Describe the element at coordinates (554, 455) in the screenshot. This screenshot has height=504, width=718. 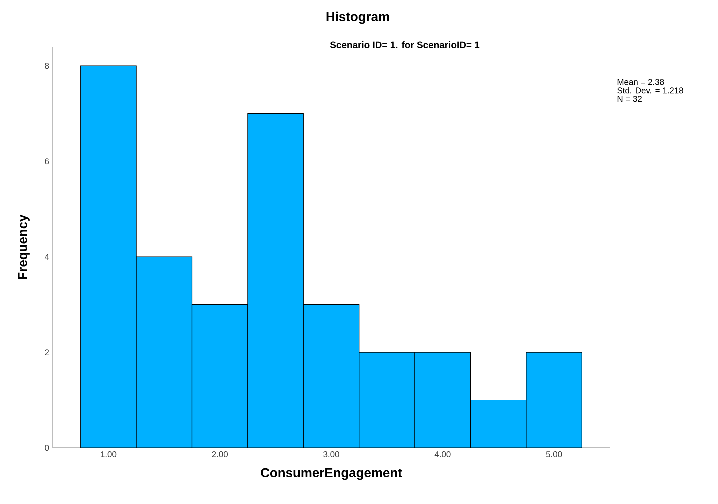
I see `x-tick-label: 5.00` at that location.